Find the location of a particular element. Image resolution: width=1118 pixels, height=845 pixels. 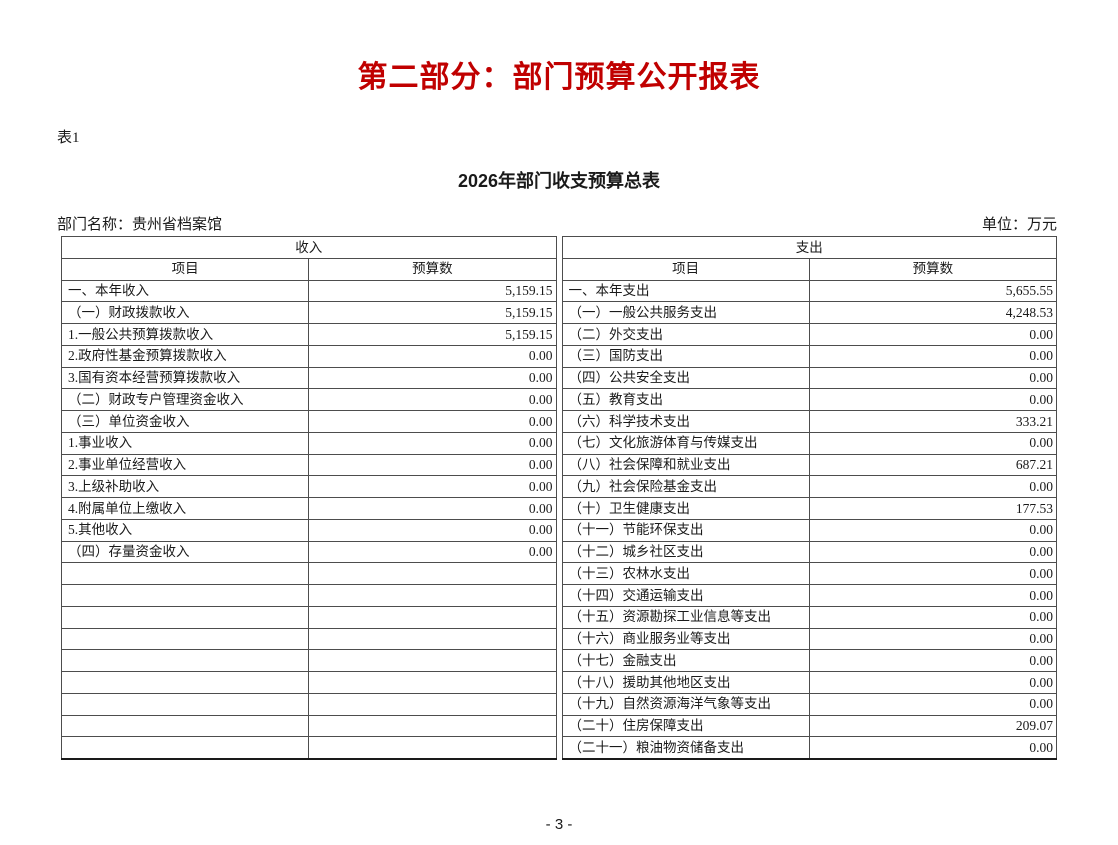

item-cell: （十二）城乡社区支出 is located at coordinates (685, 552).